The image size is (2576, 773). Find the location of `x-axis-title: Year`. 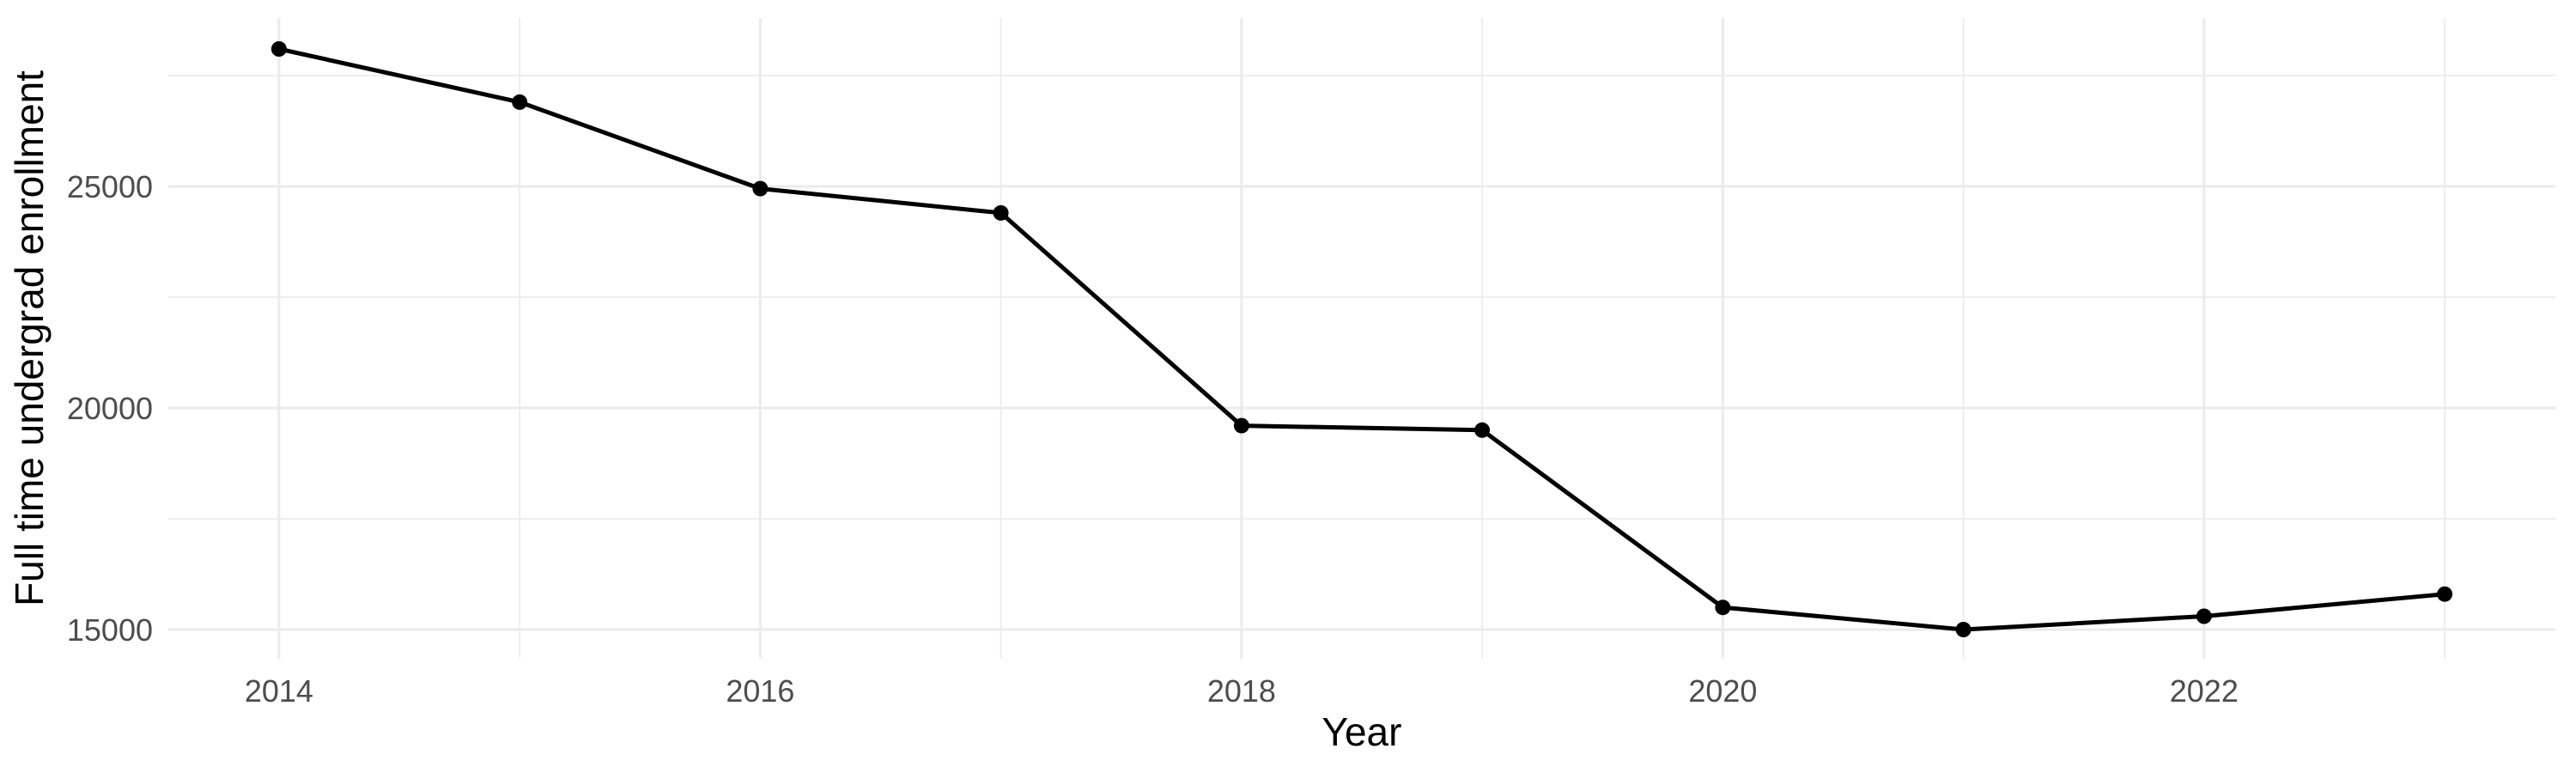

x-axis-title: Year is located at coordinates (1362, 731).